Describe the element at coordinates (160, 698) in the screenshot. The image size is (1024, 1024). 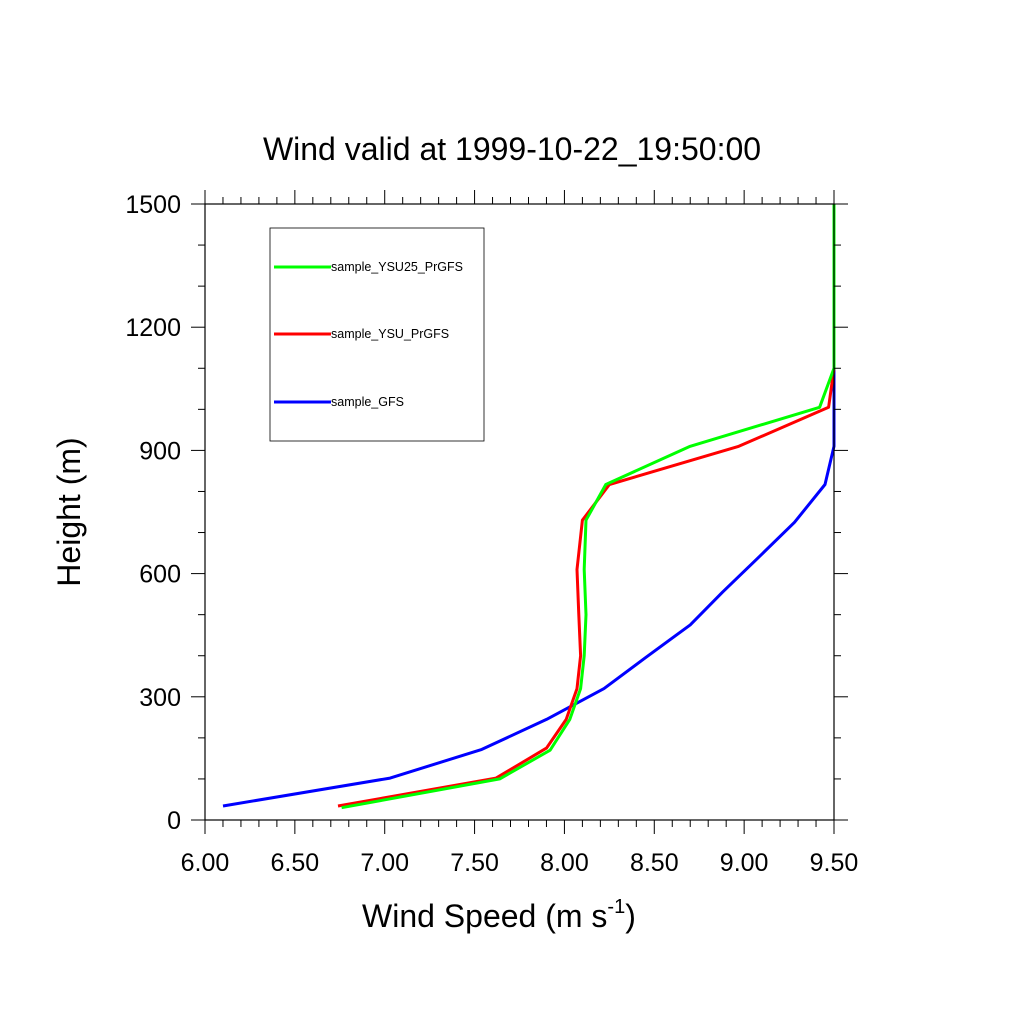
I see `y-tick-label: 300` at that location.